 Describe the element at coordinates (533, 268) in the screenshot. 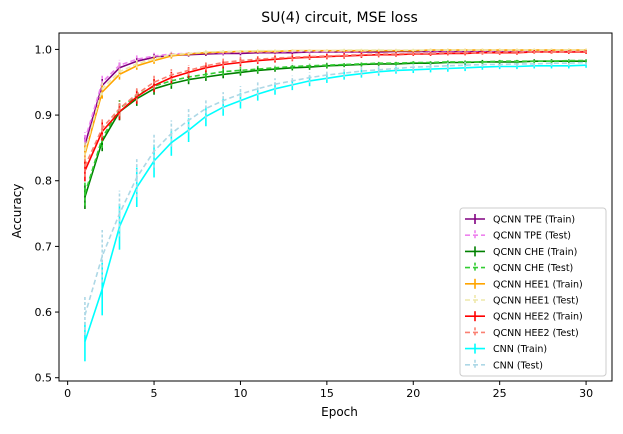

I see `legend-label-qcnn-che-test: QCNN CHE (Test)` at that location.